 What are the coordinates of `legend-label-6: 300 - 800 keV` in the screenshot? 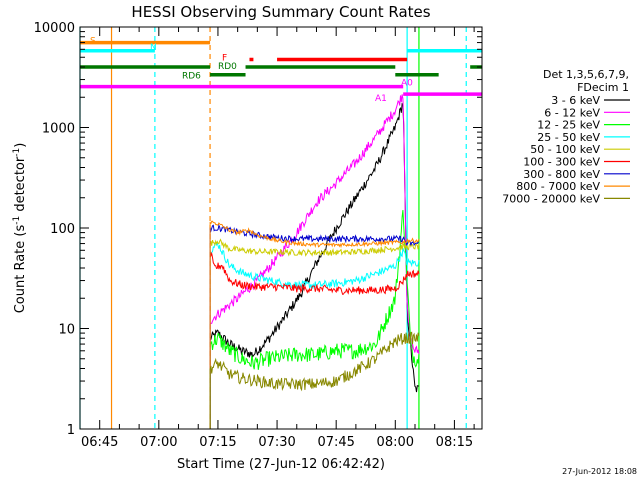 It's located at (561, 174).